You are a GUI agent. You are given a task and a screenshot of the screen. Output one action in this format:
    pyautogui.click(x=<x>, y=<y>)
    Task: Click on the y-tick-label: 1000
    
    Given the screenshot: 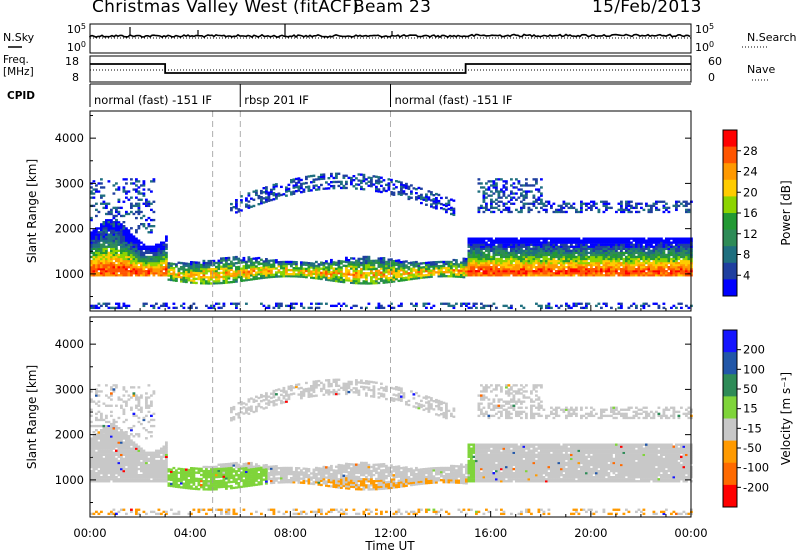 What is the action you would take?
    pyautogui.click(x=69, y=274)
    